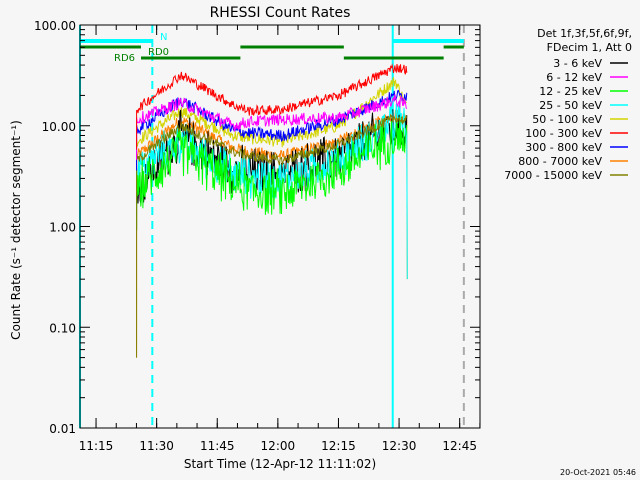 The width and height of the screenshot is (640, 480). Describe the element at coordinates (584, 33) in the screenshot. I see `legend-header-1: Det 1f,3f,5f,6f,9f,` at that location.